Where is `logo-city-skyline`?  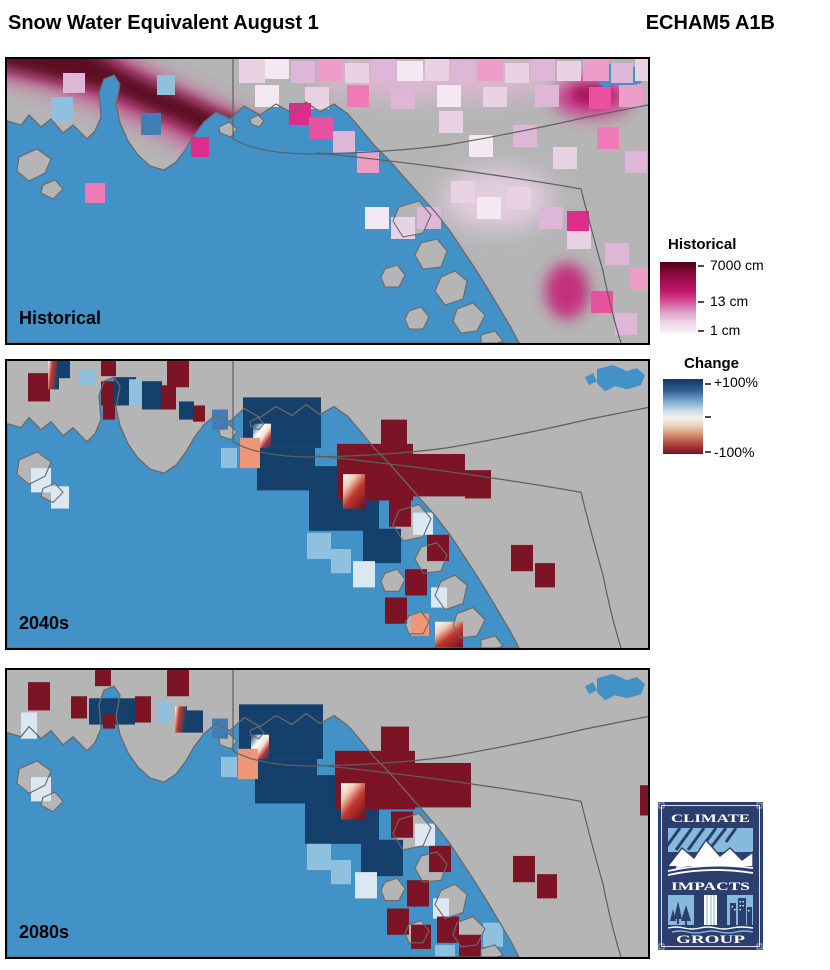
logo-city-skyline is located at coordinates (741, 911).